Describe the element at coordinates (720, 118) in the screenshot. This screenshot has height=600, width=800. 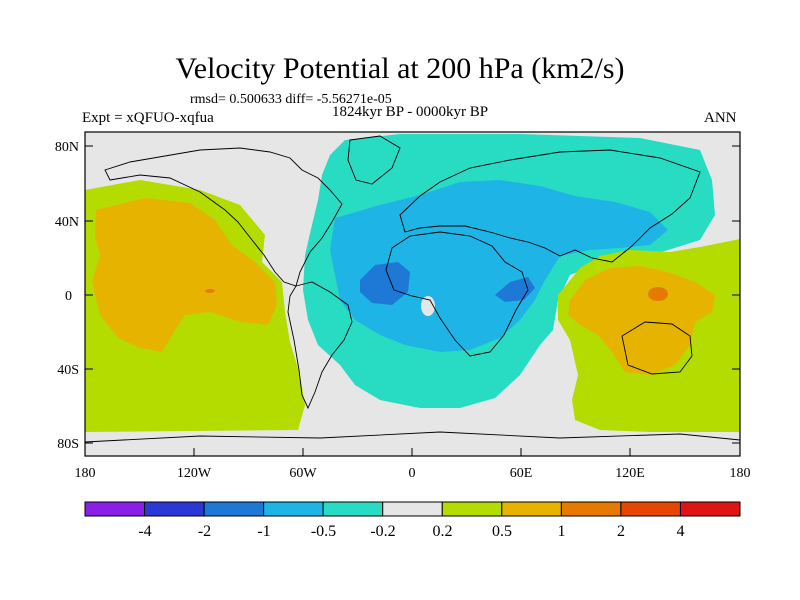
I see `season-label: ANN` at that location.